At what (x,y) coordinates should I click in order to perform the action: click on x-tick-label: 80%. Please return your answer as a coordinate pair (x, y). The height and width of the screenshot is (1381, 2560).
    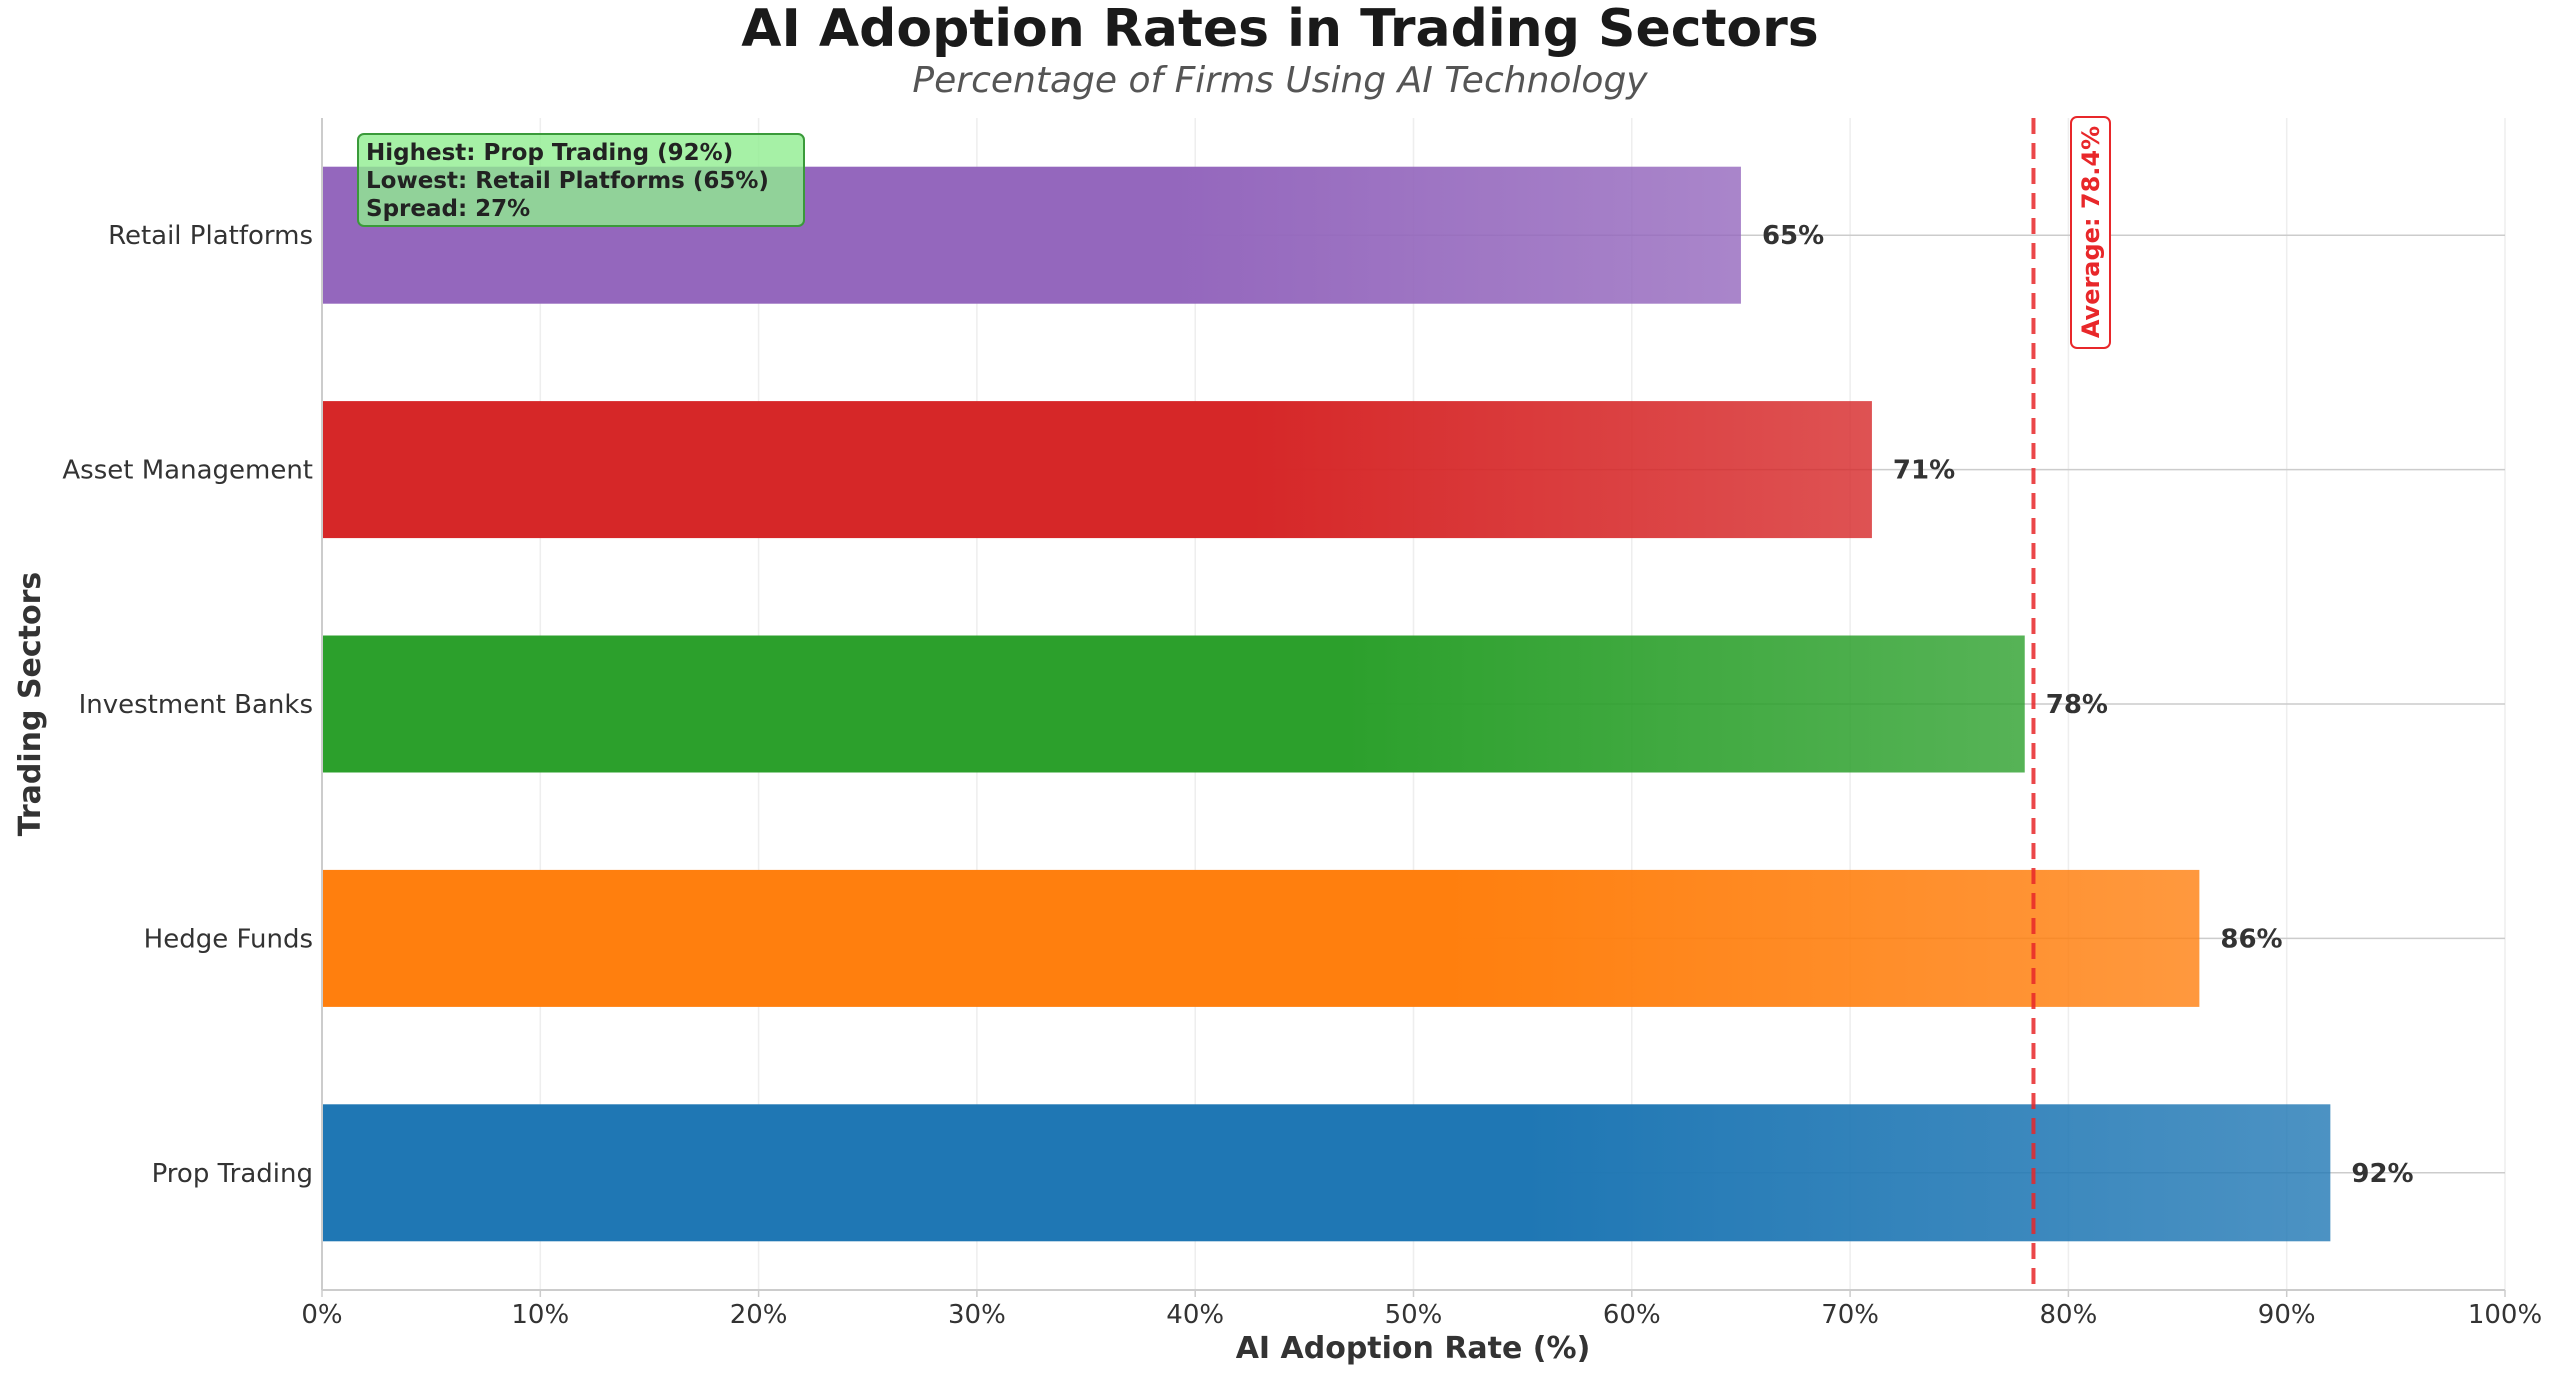
    Looking at the image, I should click on (2069, 1315).